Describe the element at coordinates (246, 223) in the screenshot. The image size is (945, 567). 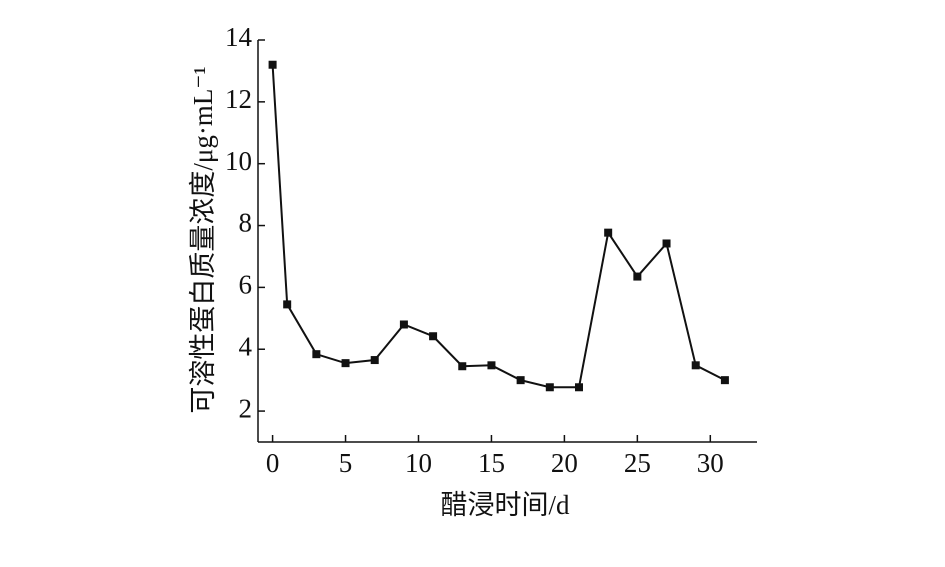
I see `y-tick-label: 8` at that location.